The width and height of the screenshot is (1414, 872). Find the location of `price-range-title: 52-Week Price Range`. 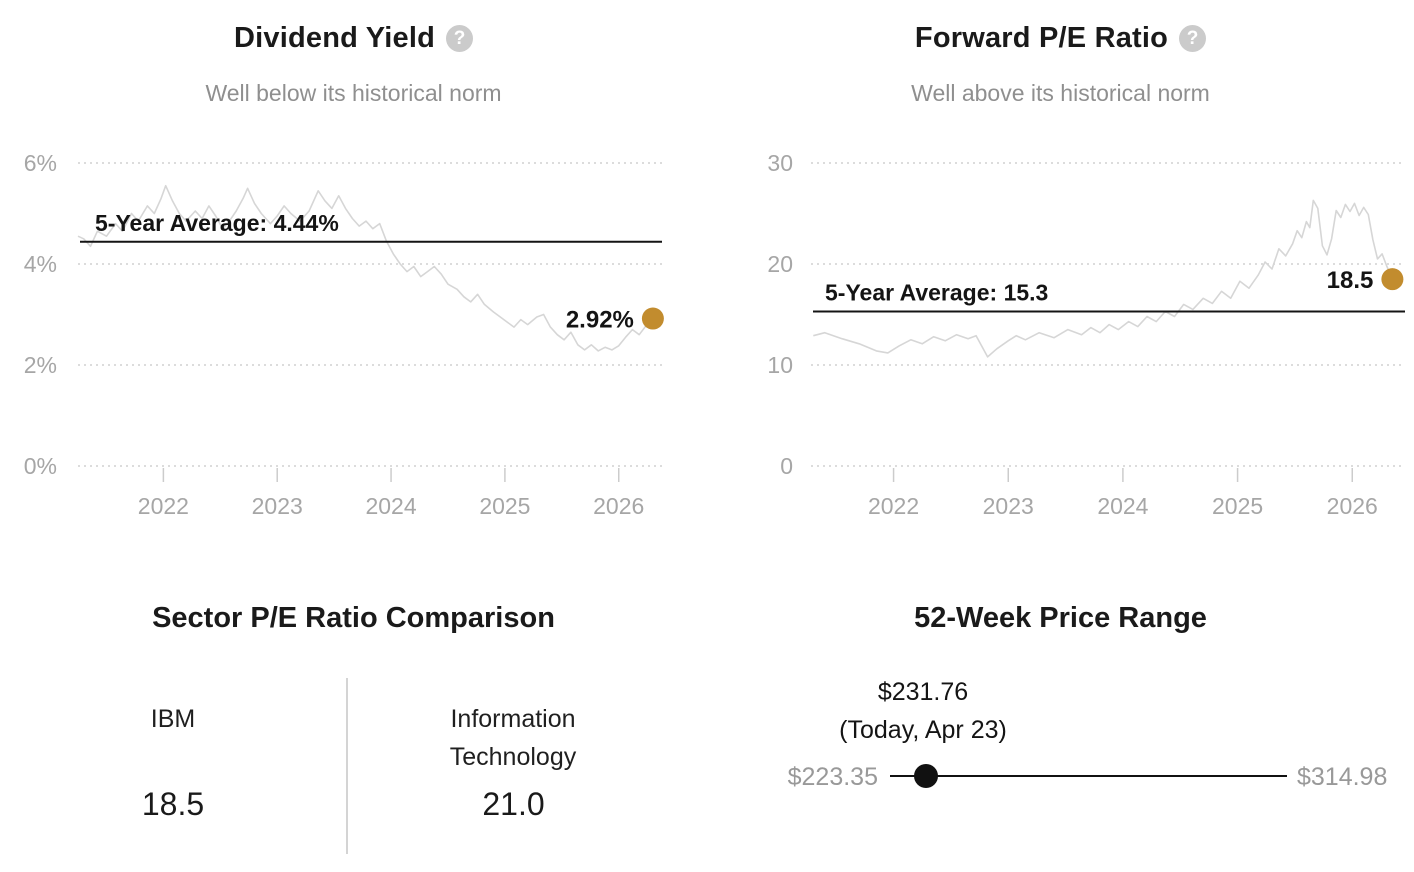

price-range-title: 52-Week Price Range is located at coordinates (1060, 618).